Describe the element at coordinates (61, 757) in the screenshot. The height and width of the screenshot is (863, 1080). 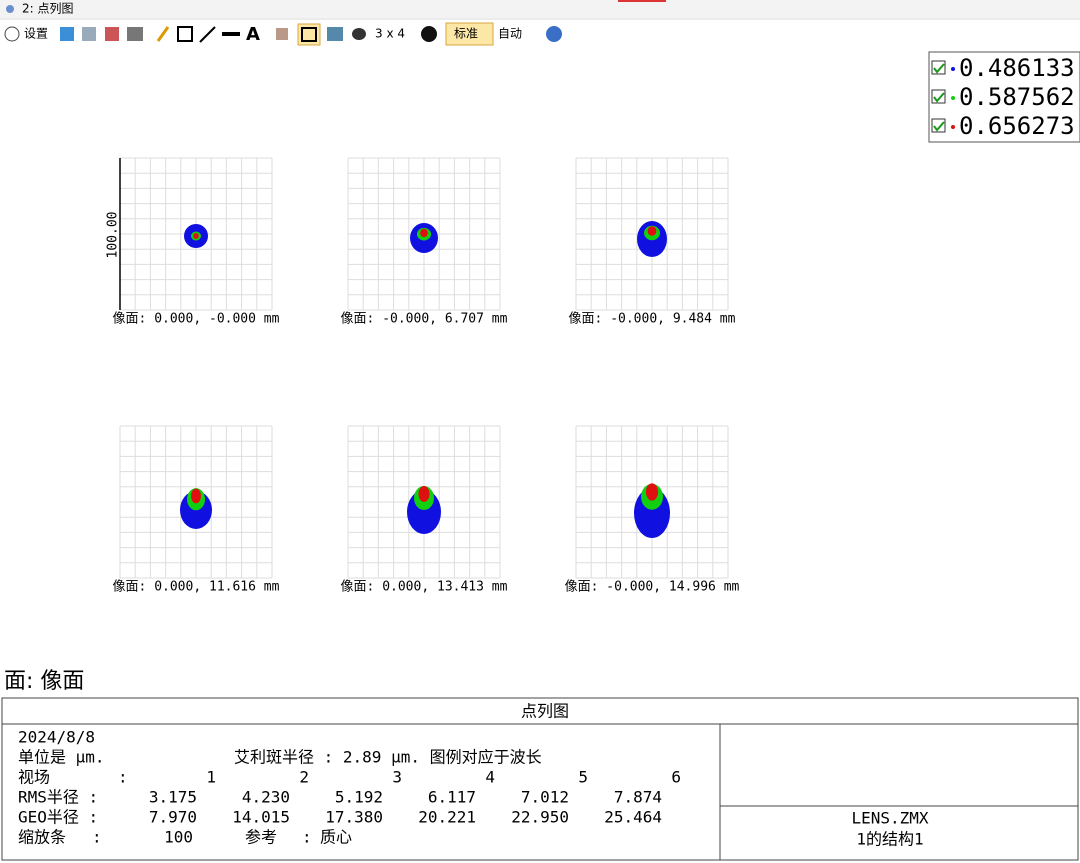
I see `info-units: 单位是 µm.` at that location.